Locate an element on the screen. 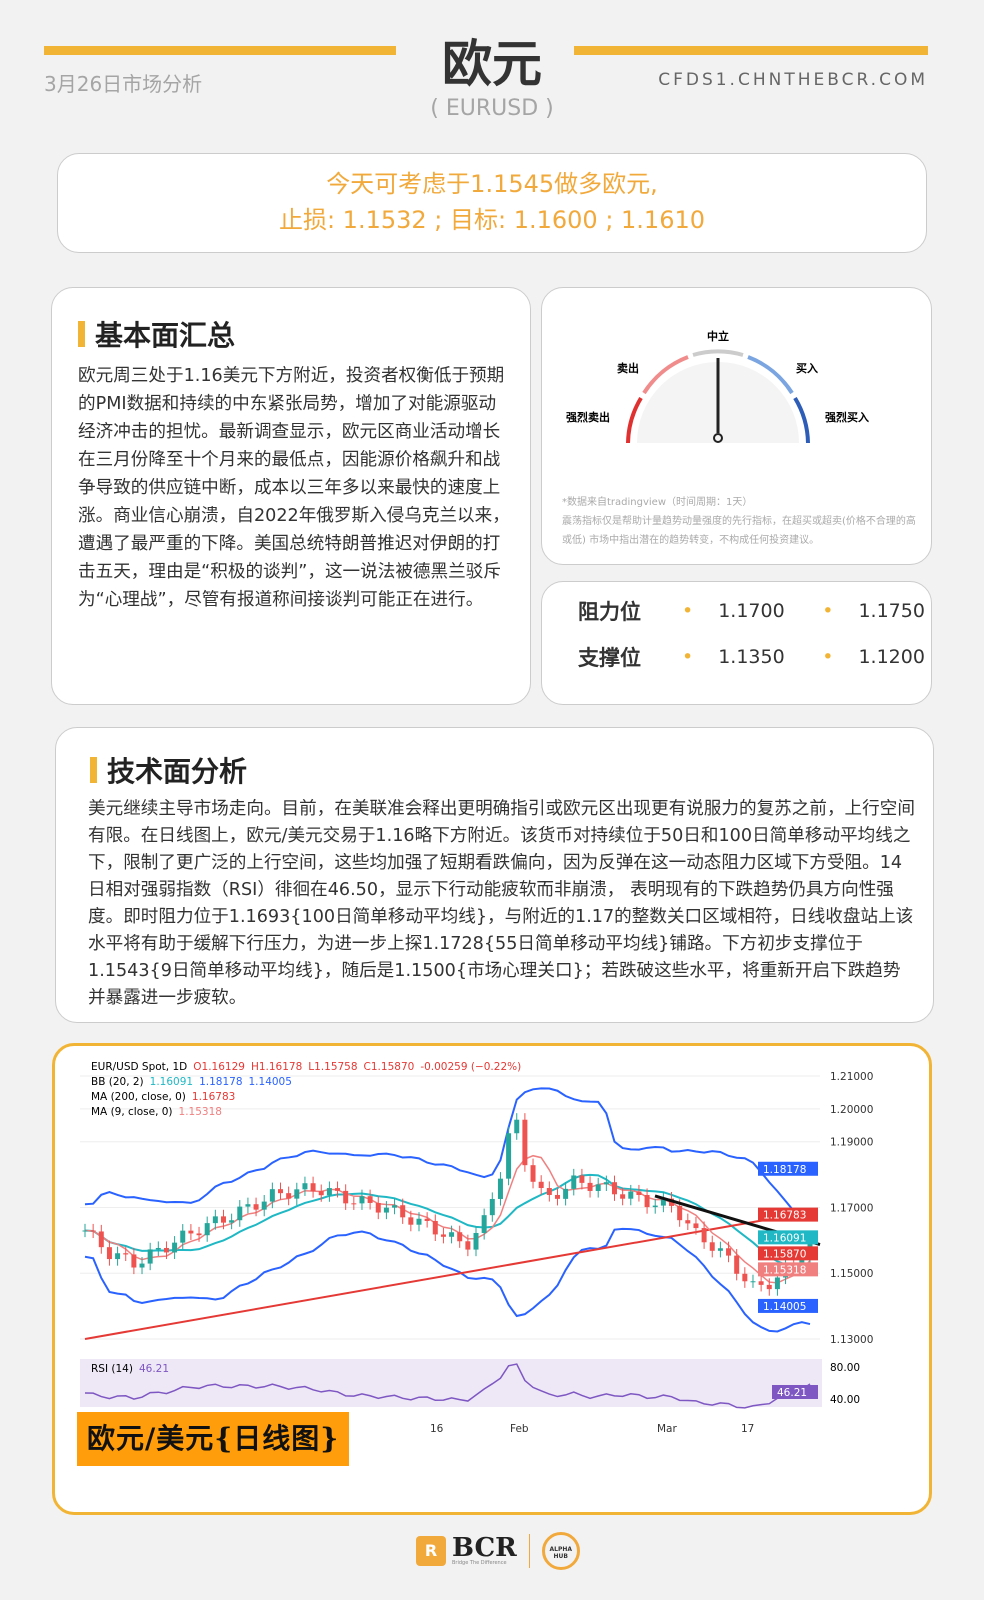 Image resolution: width=984 pixels, height=1600 pixels. rsi-legend: RSI (14) 46.21 is located at coordinates (130, 1369).